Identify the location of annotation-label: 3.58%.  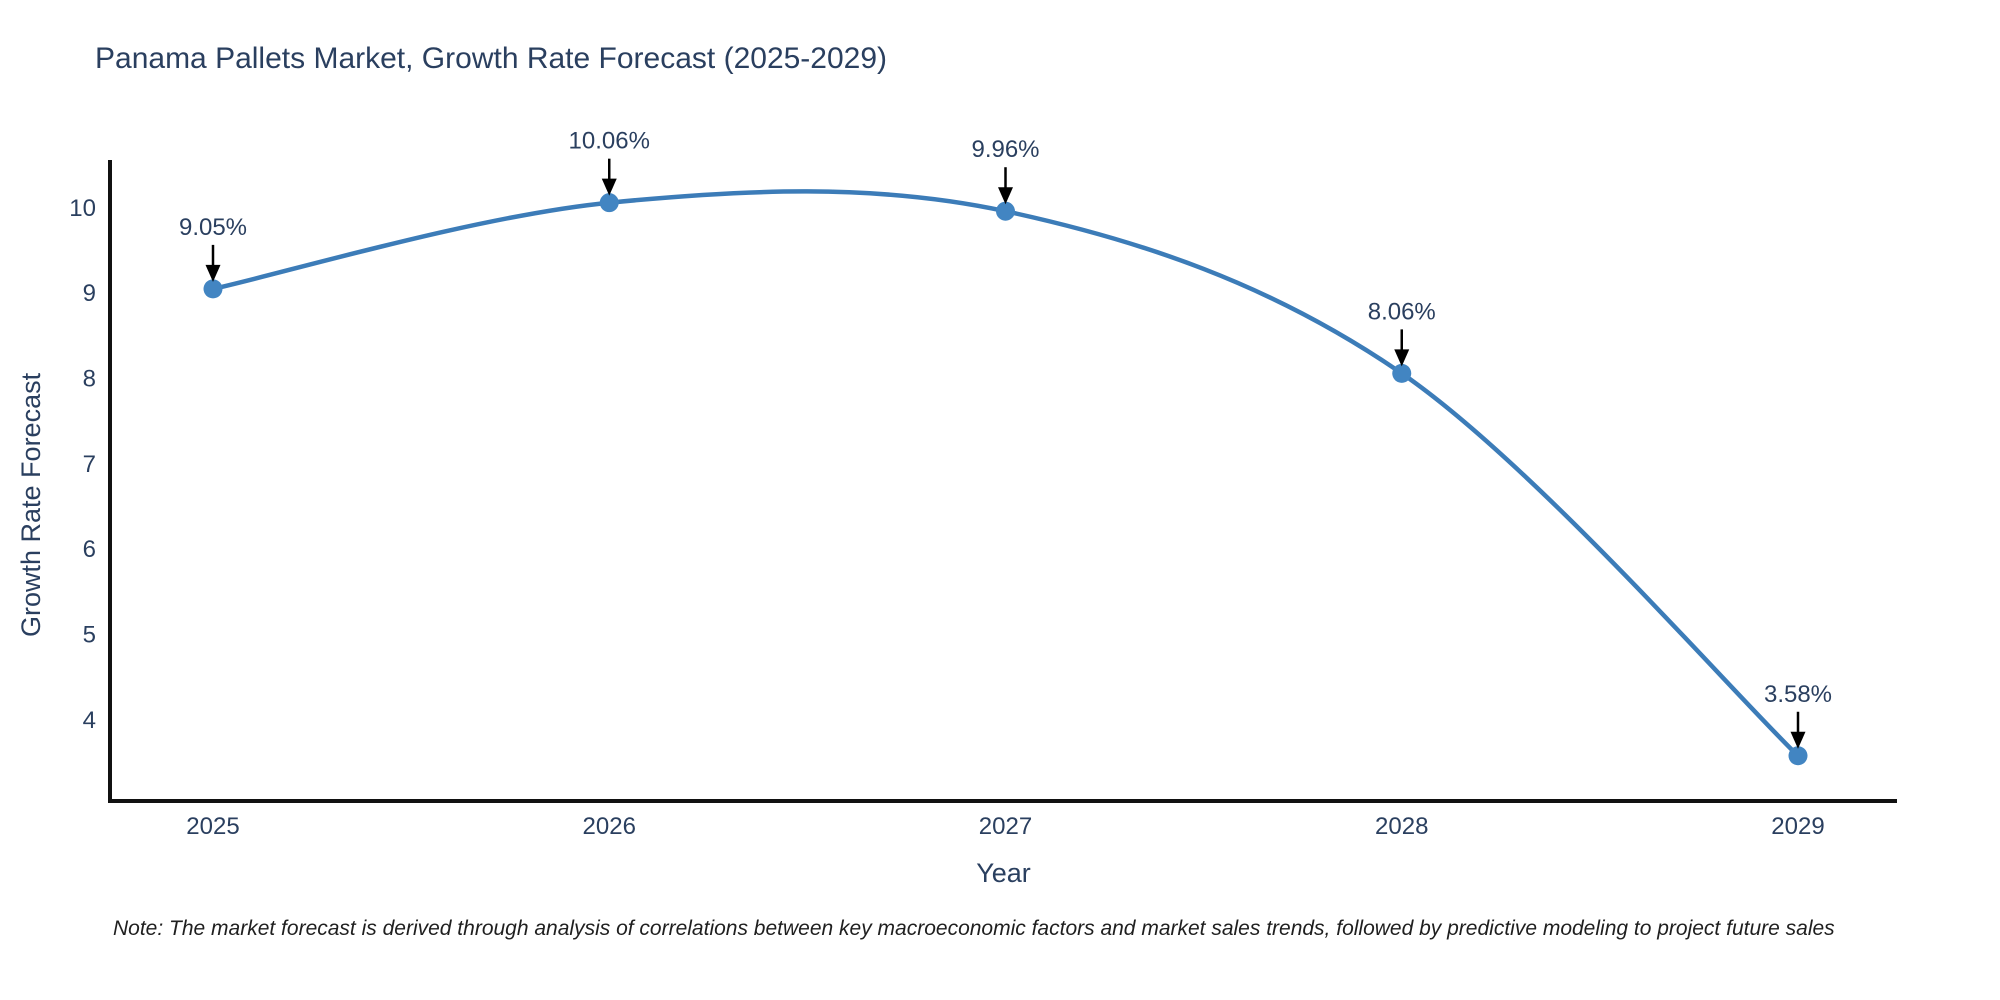
(1798, 694).